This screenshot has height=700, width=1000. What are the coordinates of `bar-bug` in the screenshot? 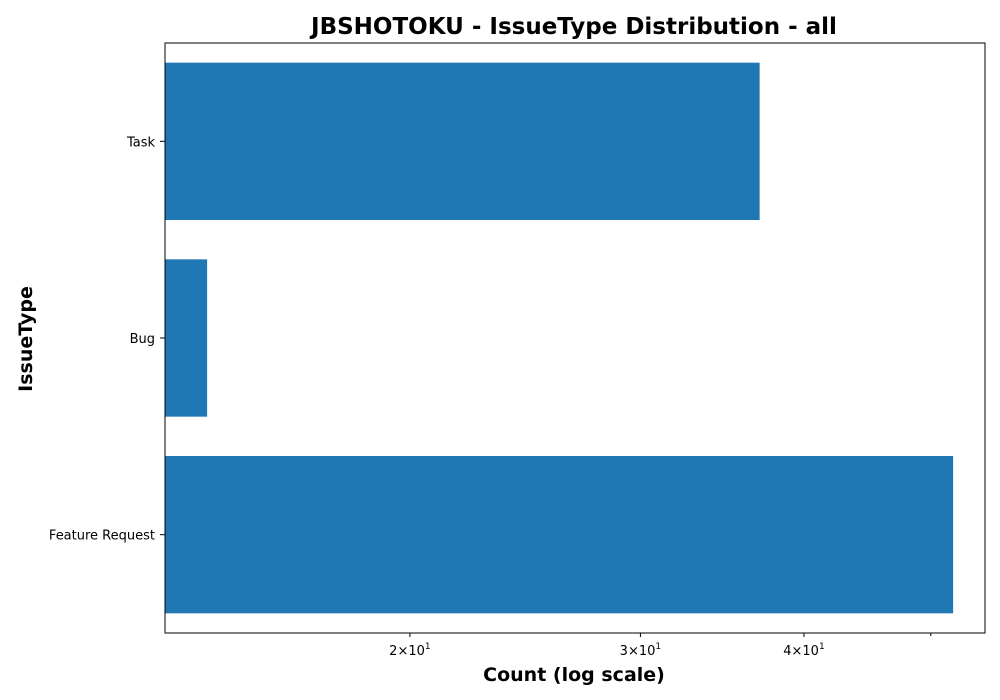 It's located at (186, 338).